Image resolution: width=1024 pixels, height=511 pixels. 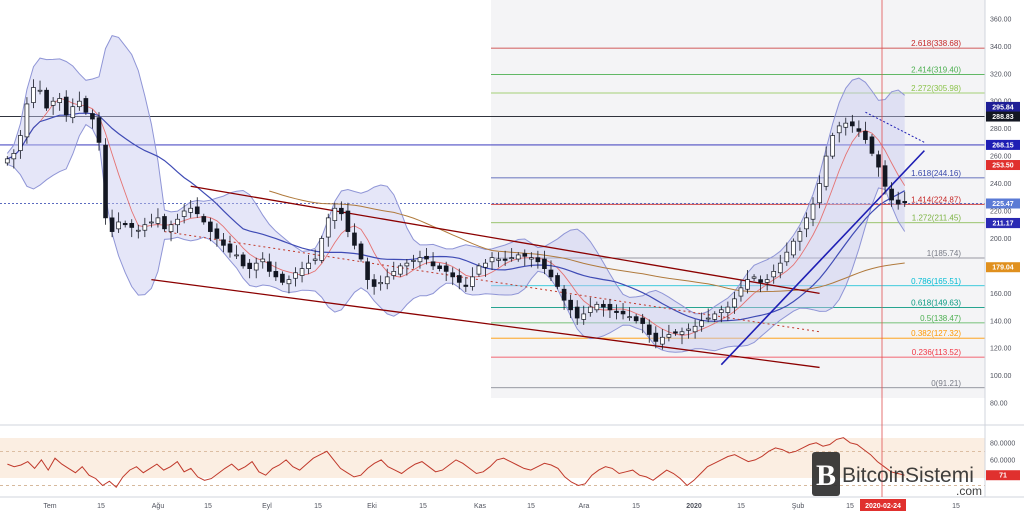 What do you see at coordinates (694, 506) in the screenshot?
I see `time-axis-tick-label: 2020` at bounding box center [694, 506].